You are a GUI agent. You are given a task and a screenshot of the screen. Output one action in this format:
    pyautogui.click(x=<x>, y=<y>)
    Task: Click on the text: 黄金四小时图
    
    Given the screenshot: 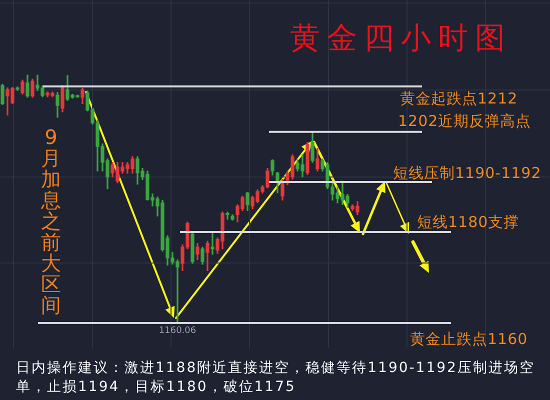 What is the action you would take?
    pyautogui.click(x=401, y=39)
    